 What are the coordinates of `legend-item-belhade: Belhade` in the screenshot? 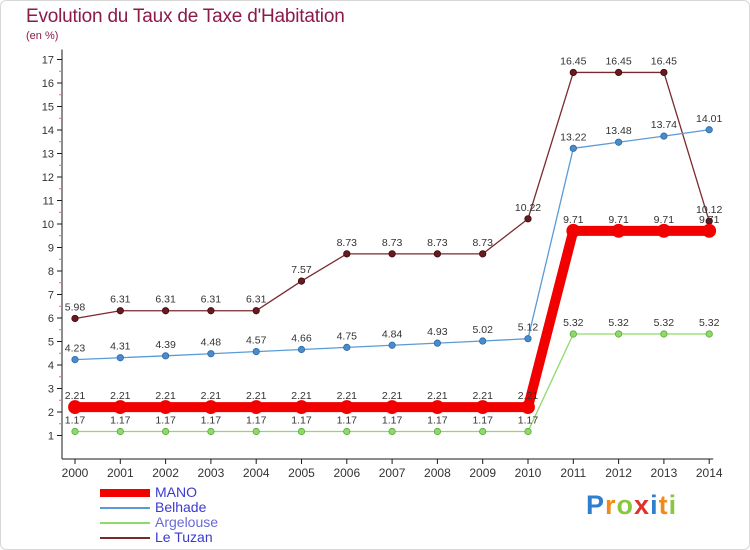 It's located at (159, 507).